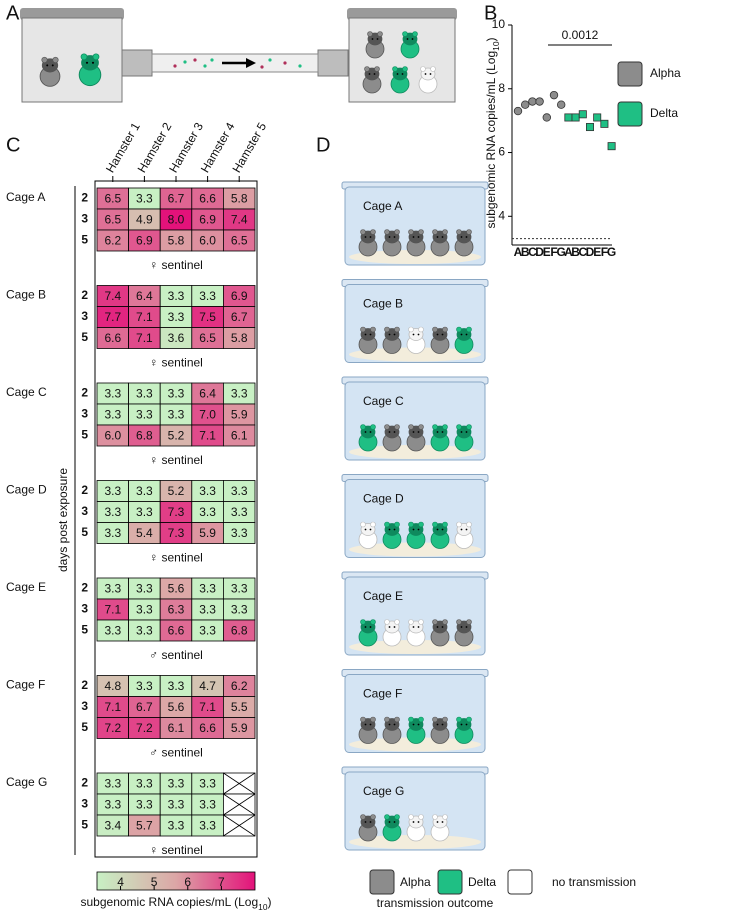 This screenshot has height=912, width=731. Describe the element at coordinates (383, 791) in the screenshot. I see `cage-label: Cage G` at that location.